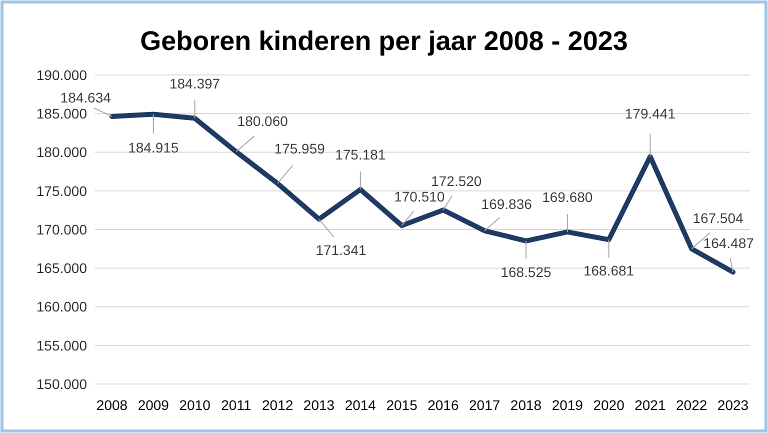 This screenshot has height=433, width=768. What do you see at coordinates (608, 270) in the screenshot?
I see `text: 168.681` at bounding box center [608, 270].